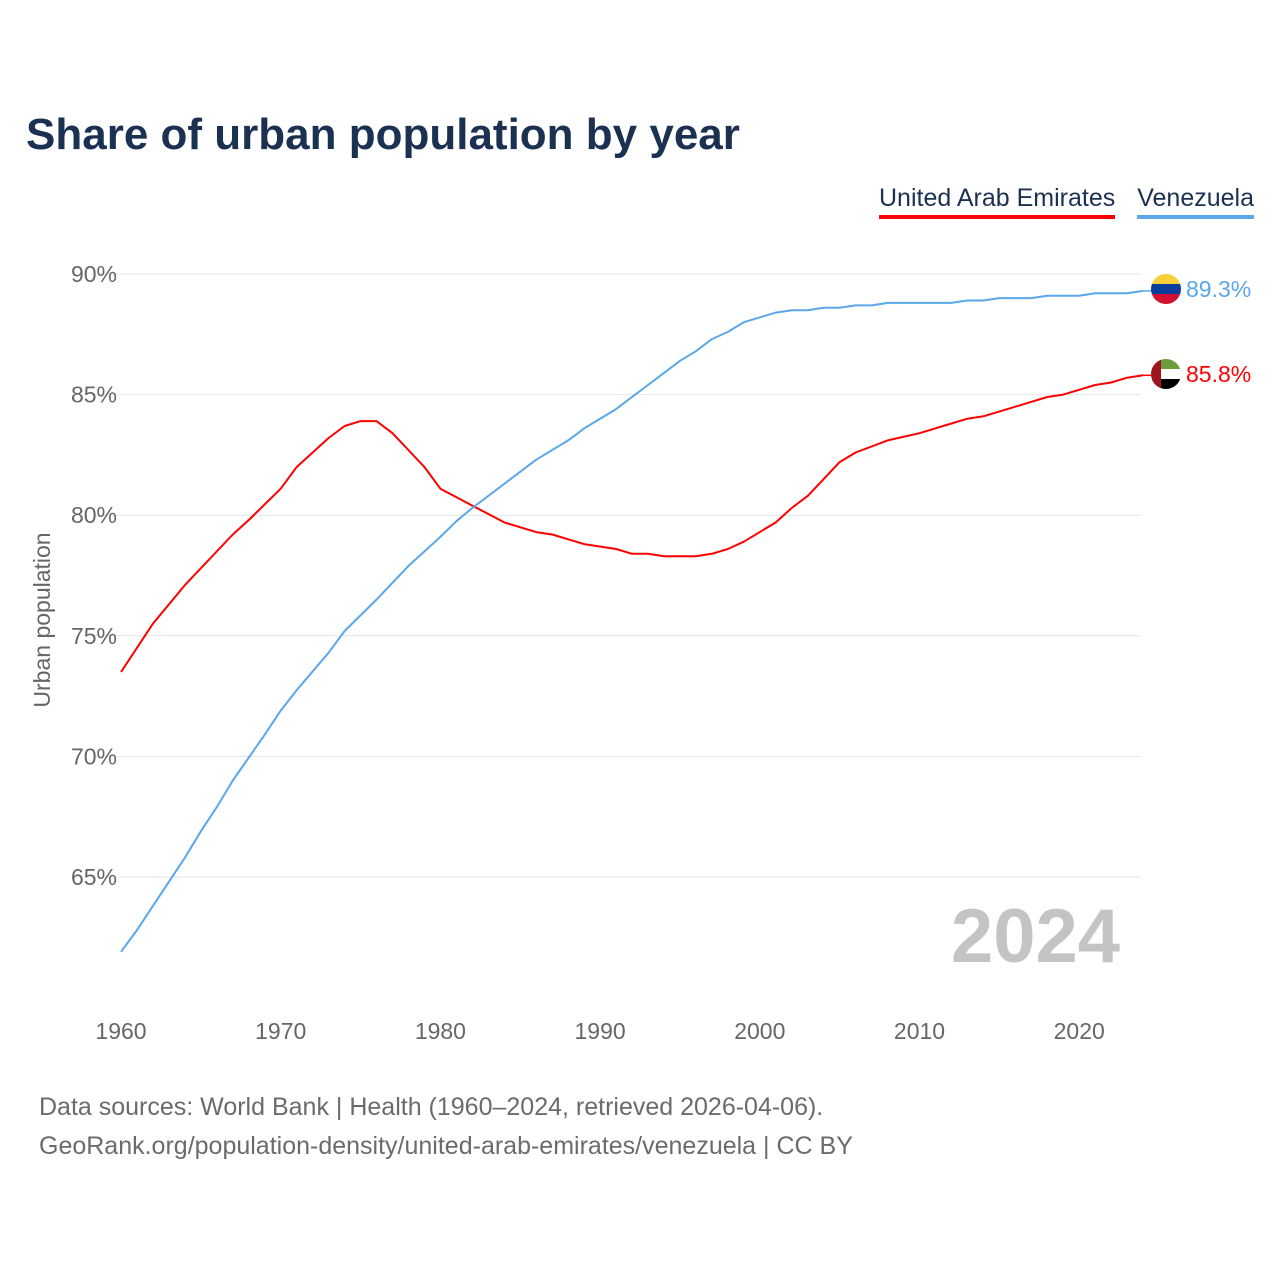  I want to click on x-tick-label: 2020, so click(1079, 1031).